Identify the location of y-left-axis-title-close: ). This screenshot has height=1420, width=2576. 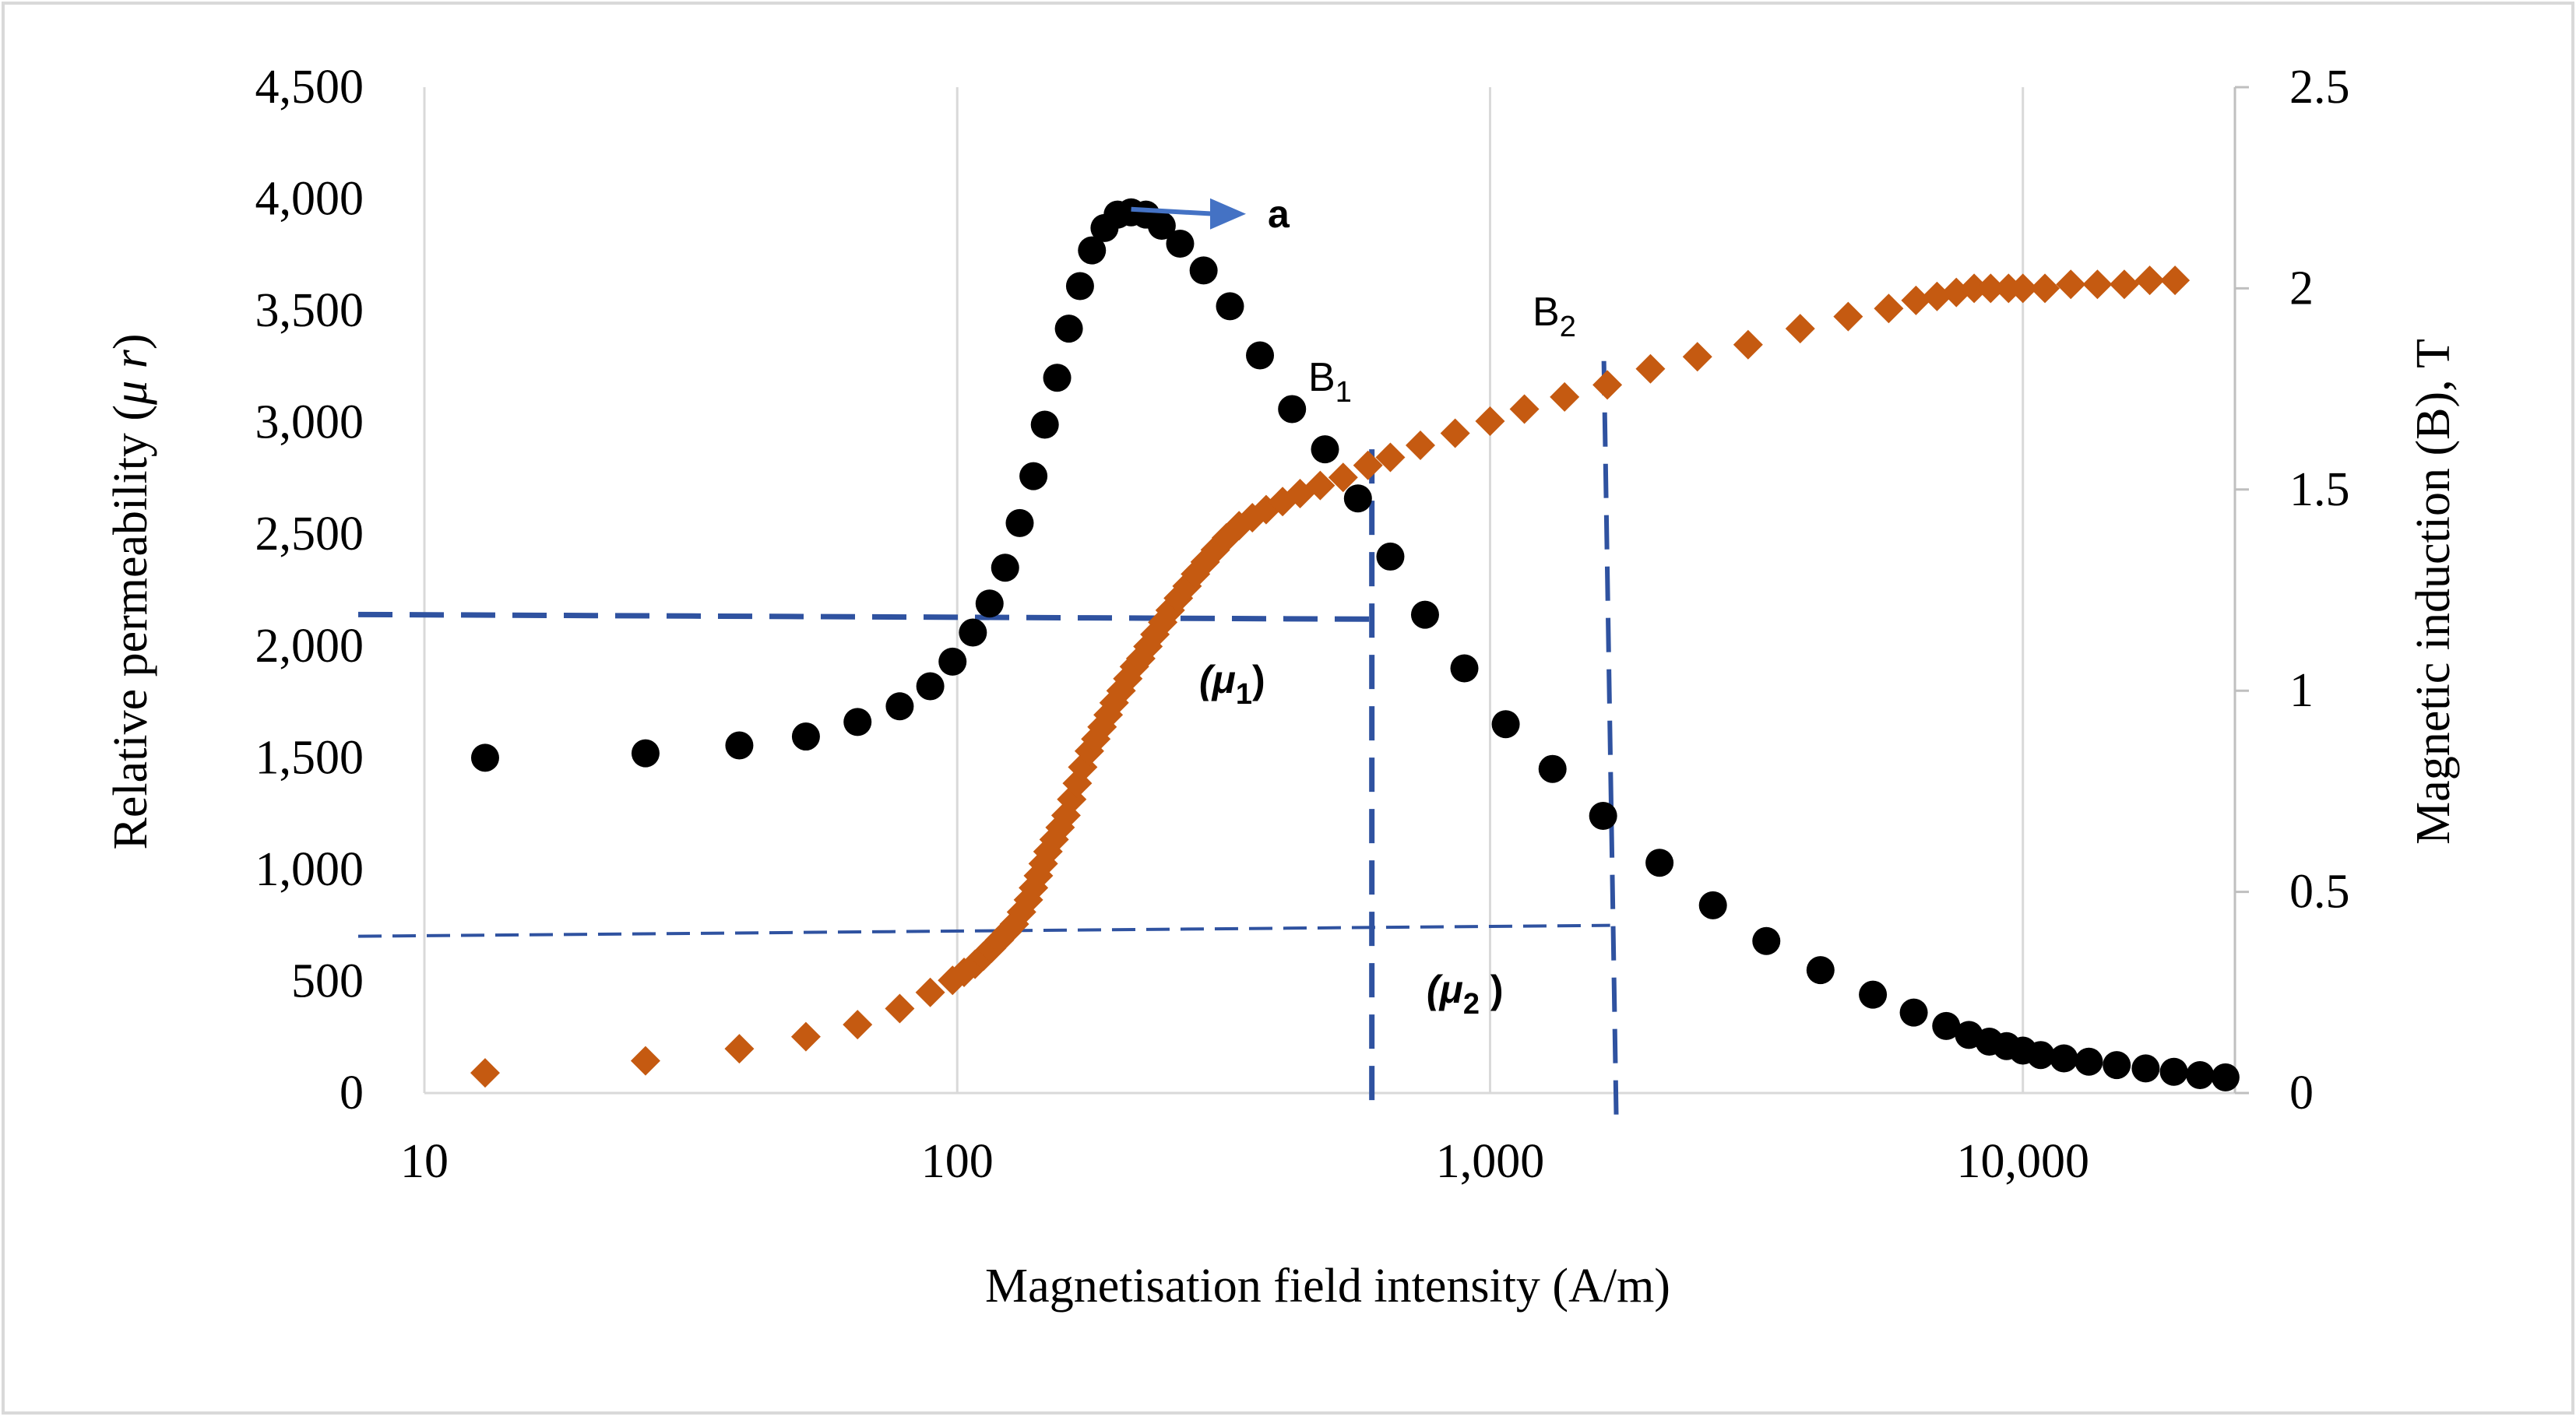
(130, 342).